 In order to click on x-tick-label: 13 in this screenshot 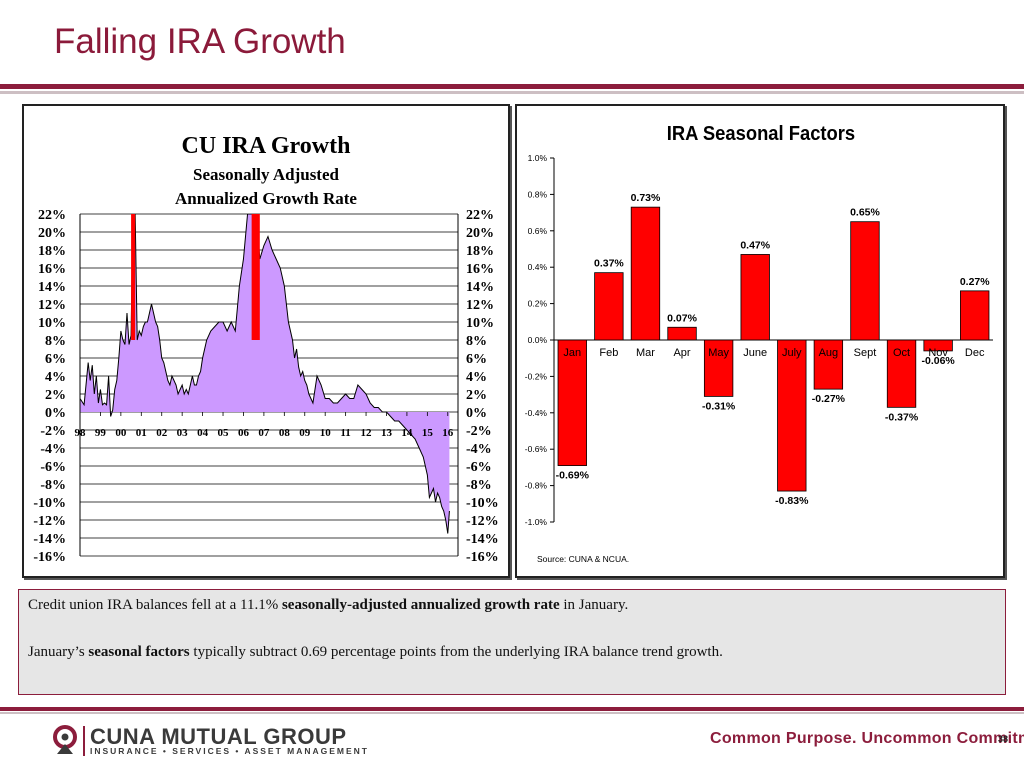, I will do `click(387, 433)`.